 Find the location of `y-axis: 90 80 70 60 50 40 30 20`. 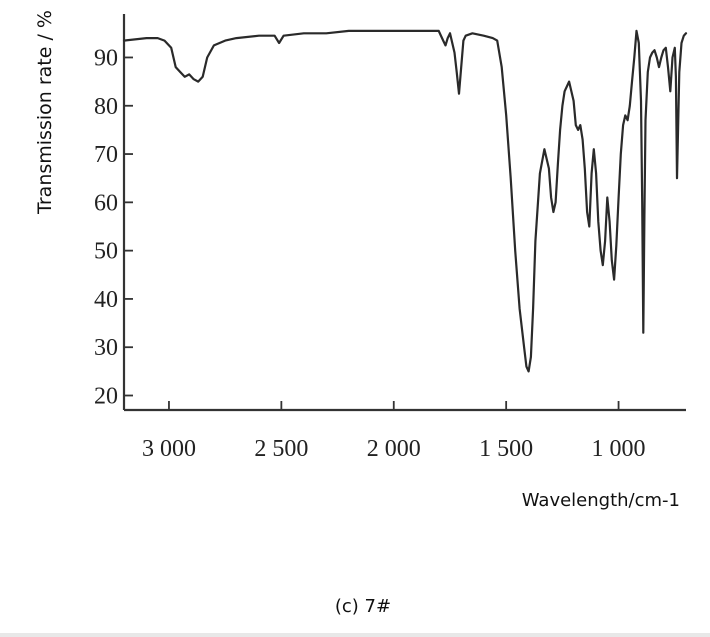

y-axis: 90 80 70 60 50 40 30 20 is located at coordinates (113, 227).